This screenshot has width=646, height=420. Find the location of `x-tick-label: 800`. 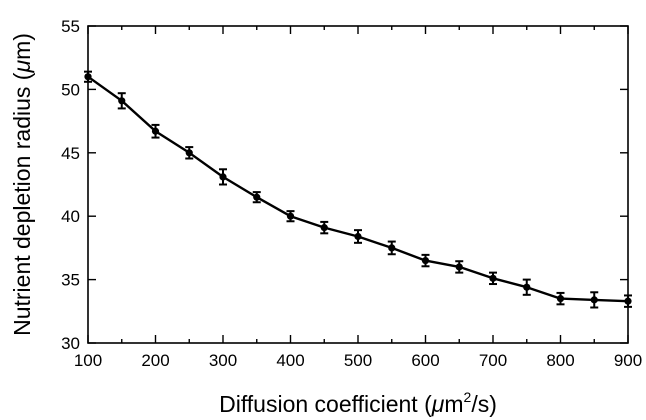

x-tick-label: 800 is located at coordinates (560, 360).